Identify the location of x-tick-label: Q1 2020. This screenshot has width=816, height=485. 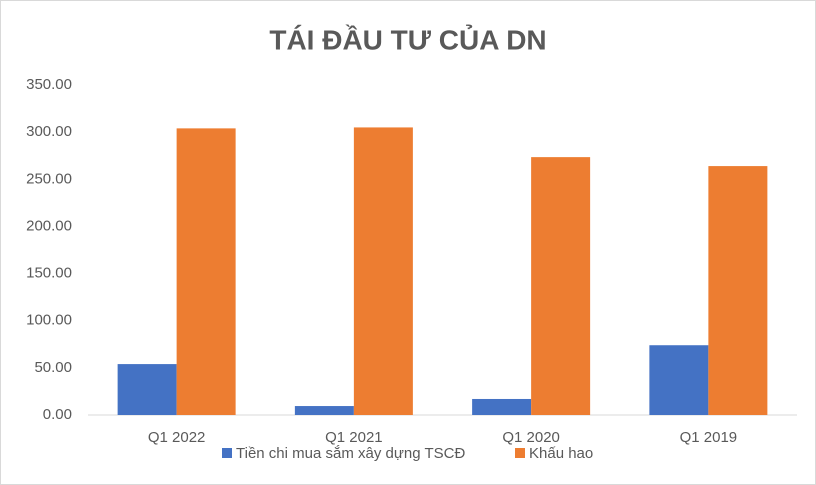
(531, 437).